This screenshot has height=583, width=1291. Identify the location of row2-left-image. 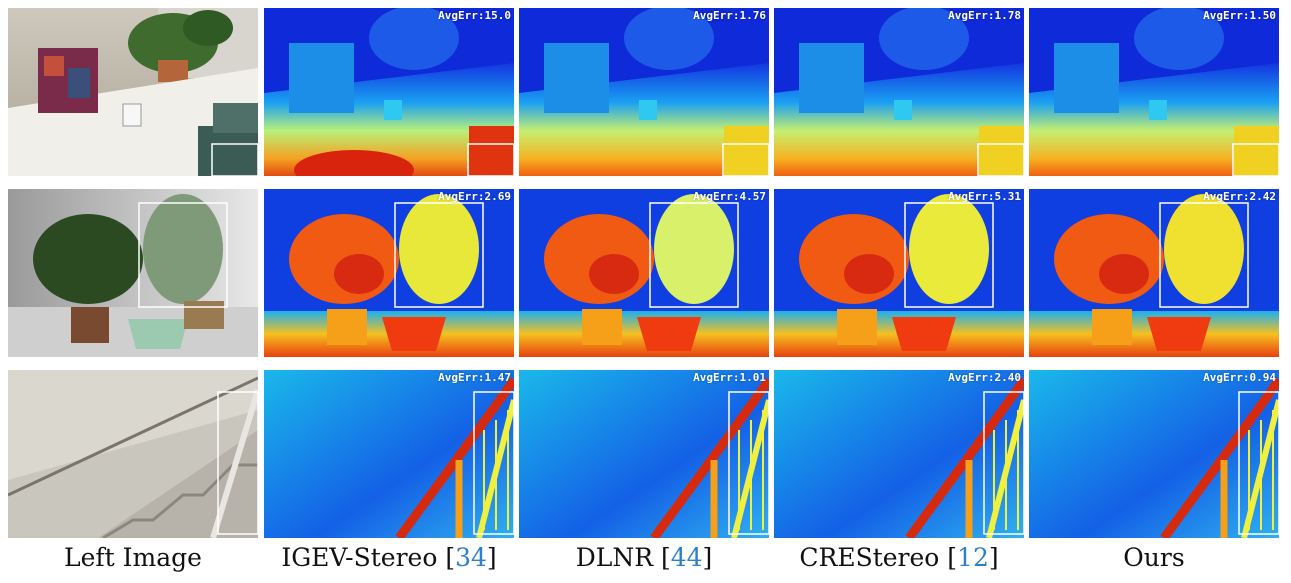
(133, 273).